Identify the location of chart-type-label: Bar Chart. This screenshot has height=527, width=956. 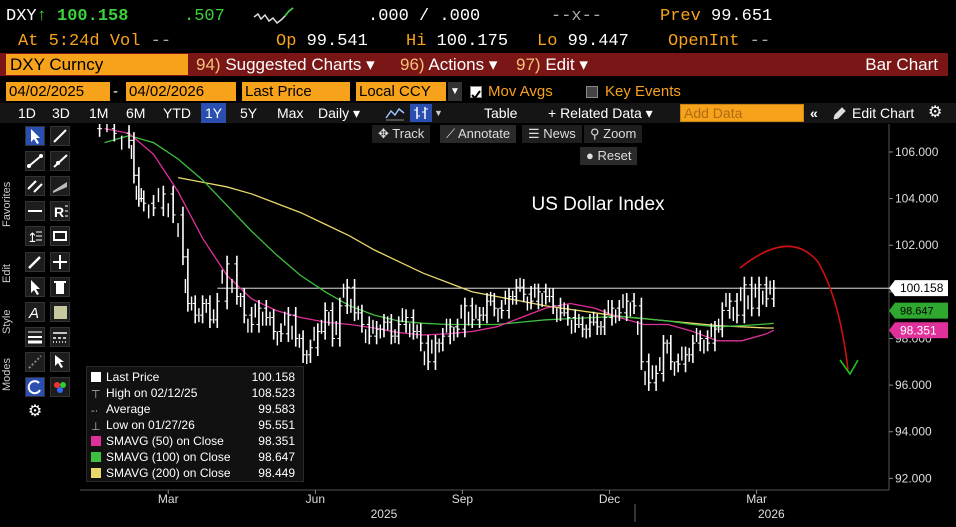
(901, 64).